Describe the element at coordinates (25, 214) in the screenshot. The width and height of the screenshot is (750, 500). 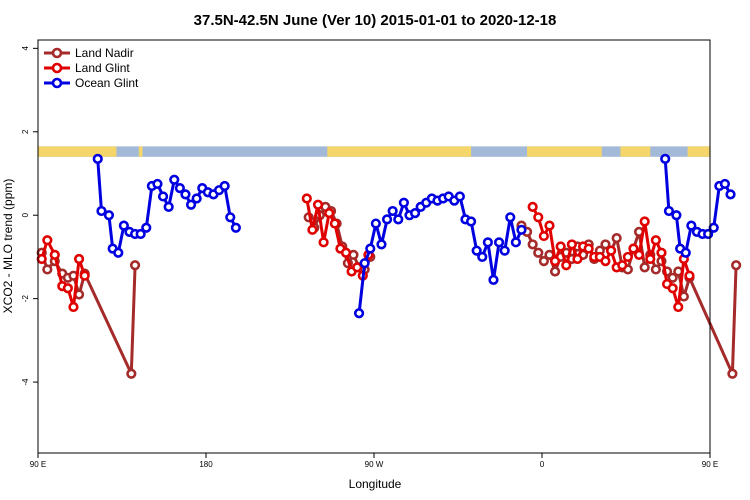
I see `y-tick-label: 0` at that location.